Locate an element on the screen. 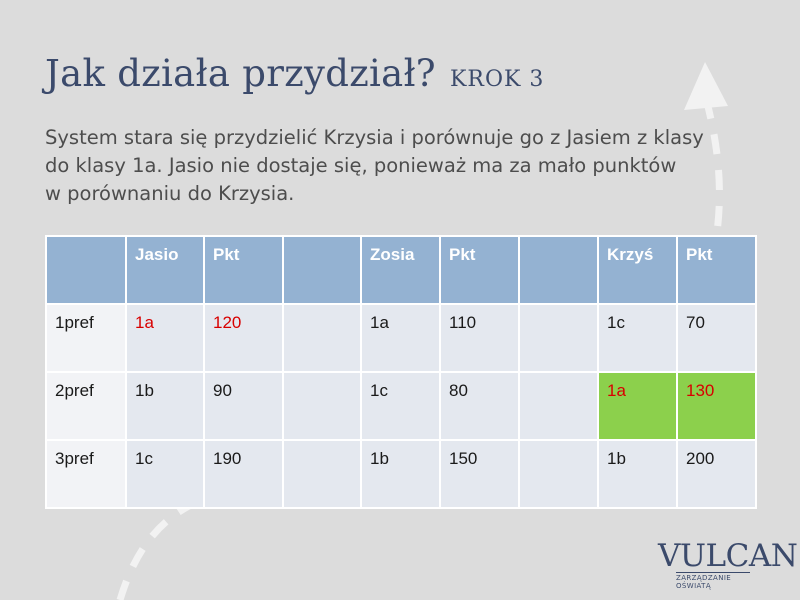  logo-tagline: ZARZĄDZANIE OŚWIATĄ is located at coordinates (713, 581).